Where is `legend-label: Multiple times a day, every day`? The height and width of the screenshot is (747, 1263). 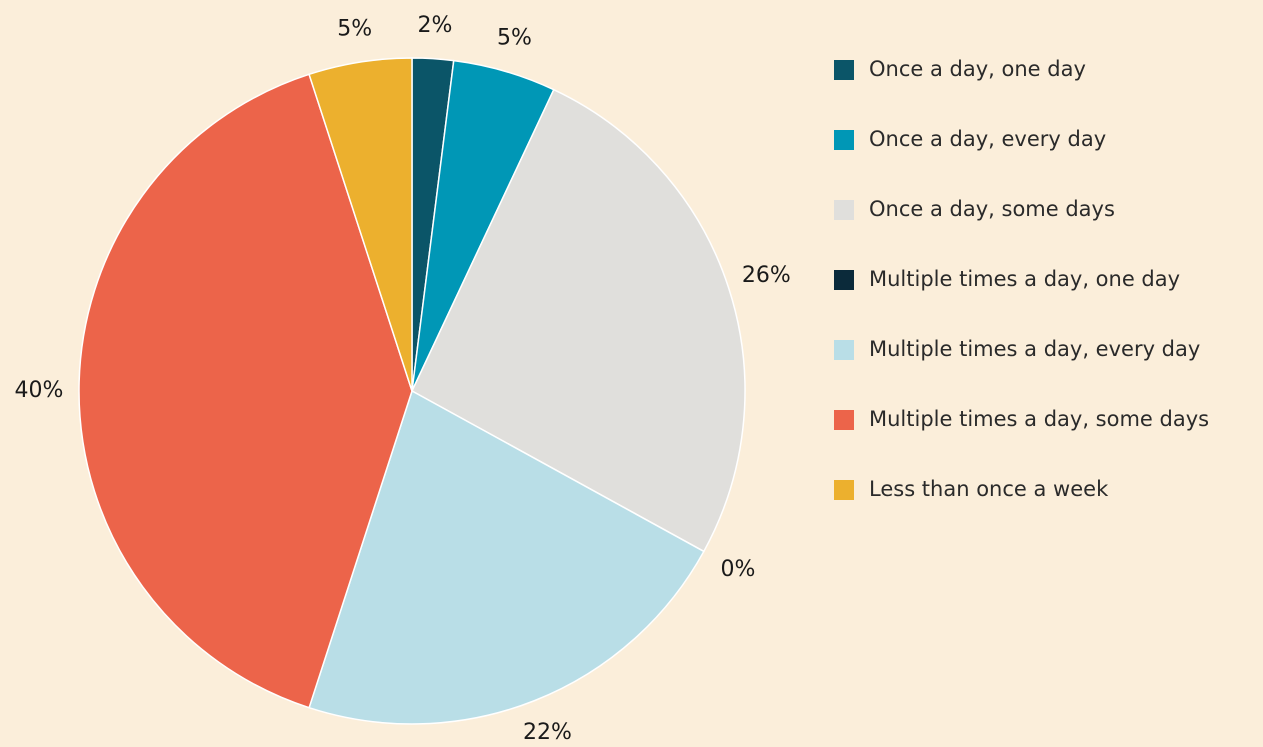 legend-label: Multiple times a day, every day is located at coordinates (1034, 349).